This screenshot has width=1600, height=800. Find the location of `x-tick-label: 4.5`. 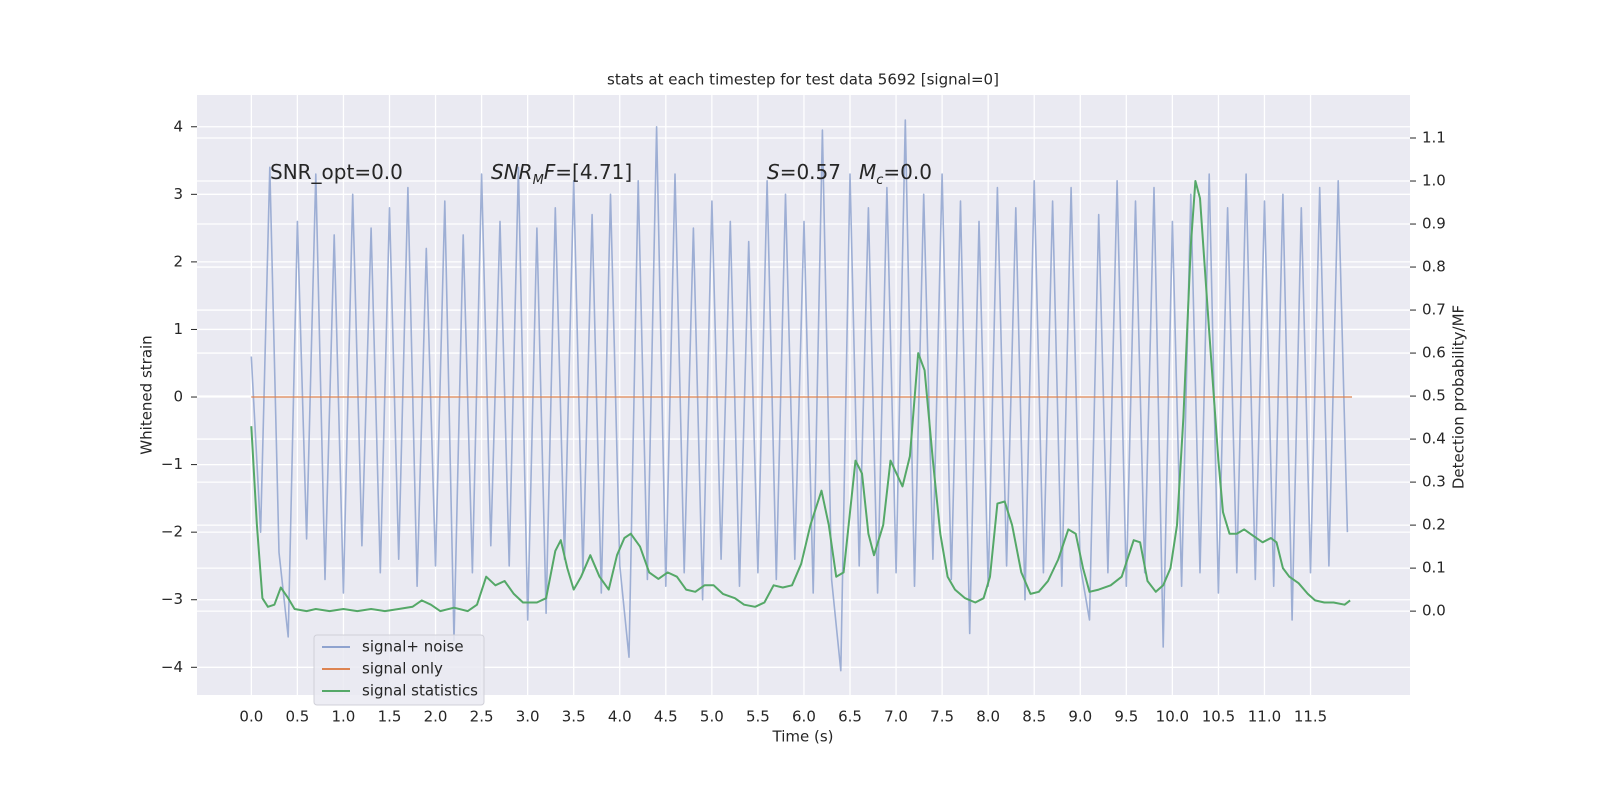

x-tick-label: 4.5 is located at coordinates (666, 717).